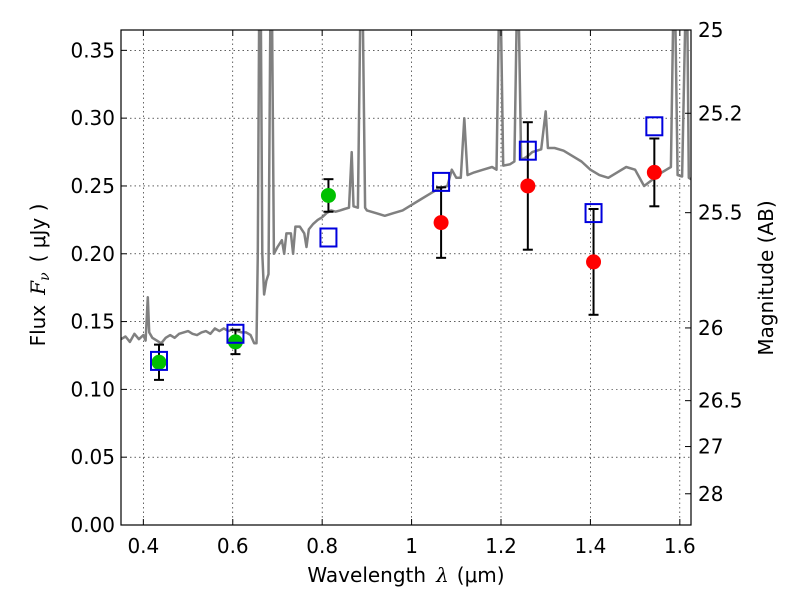  What do you see at coordinates (710, 30) in the screenshot?
I see `y2-tick-label: 25` at bounding box center [710, 30].